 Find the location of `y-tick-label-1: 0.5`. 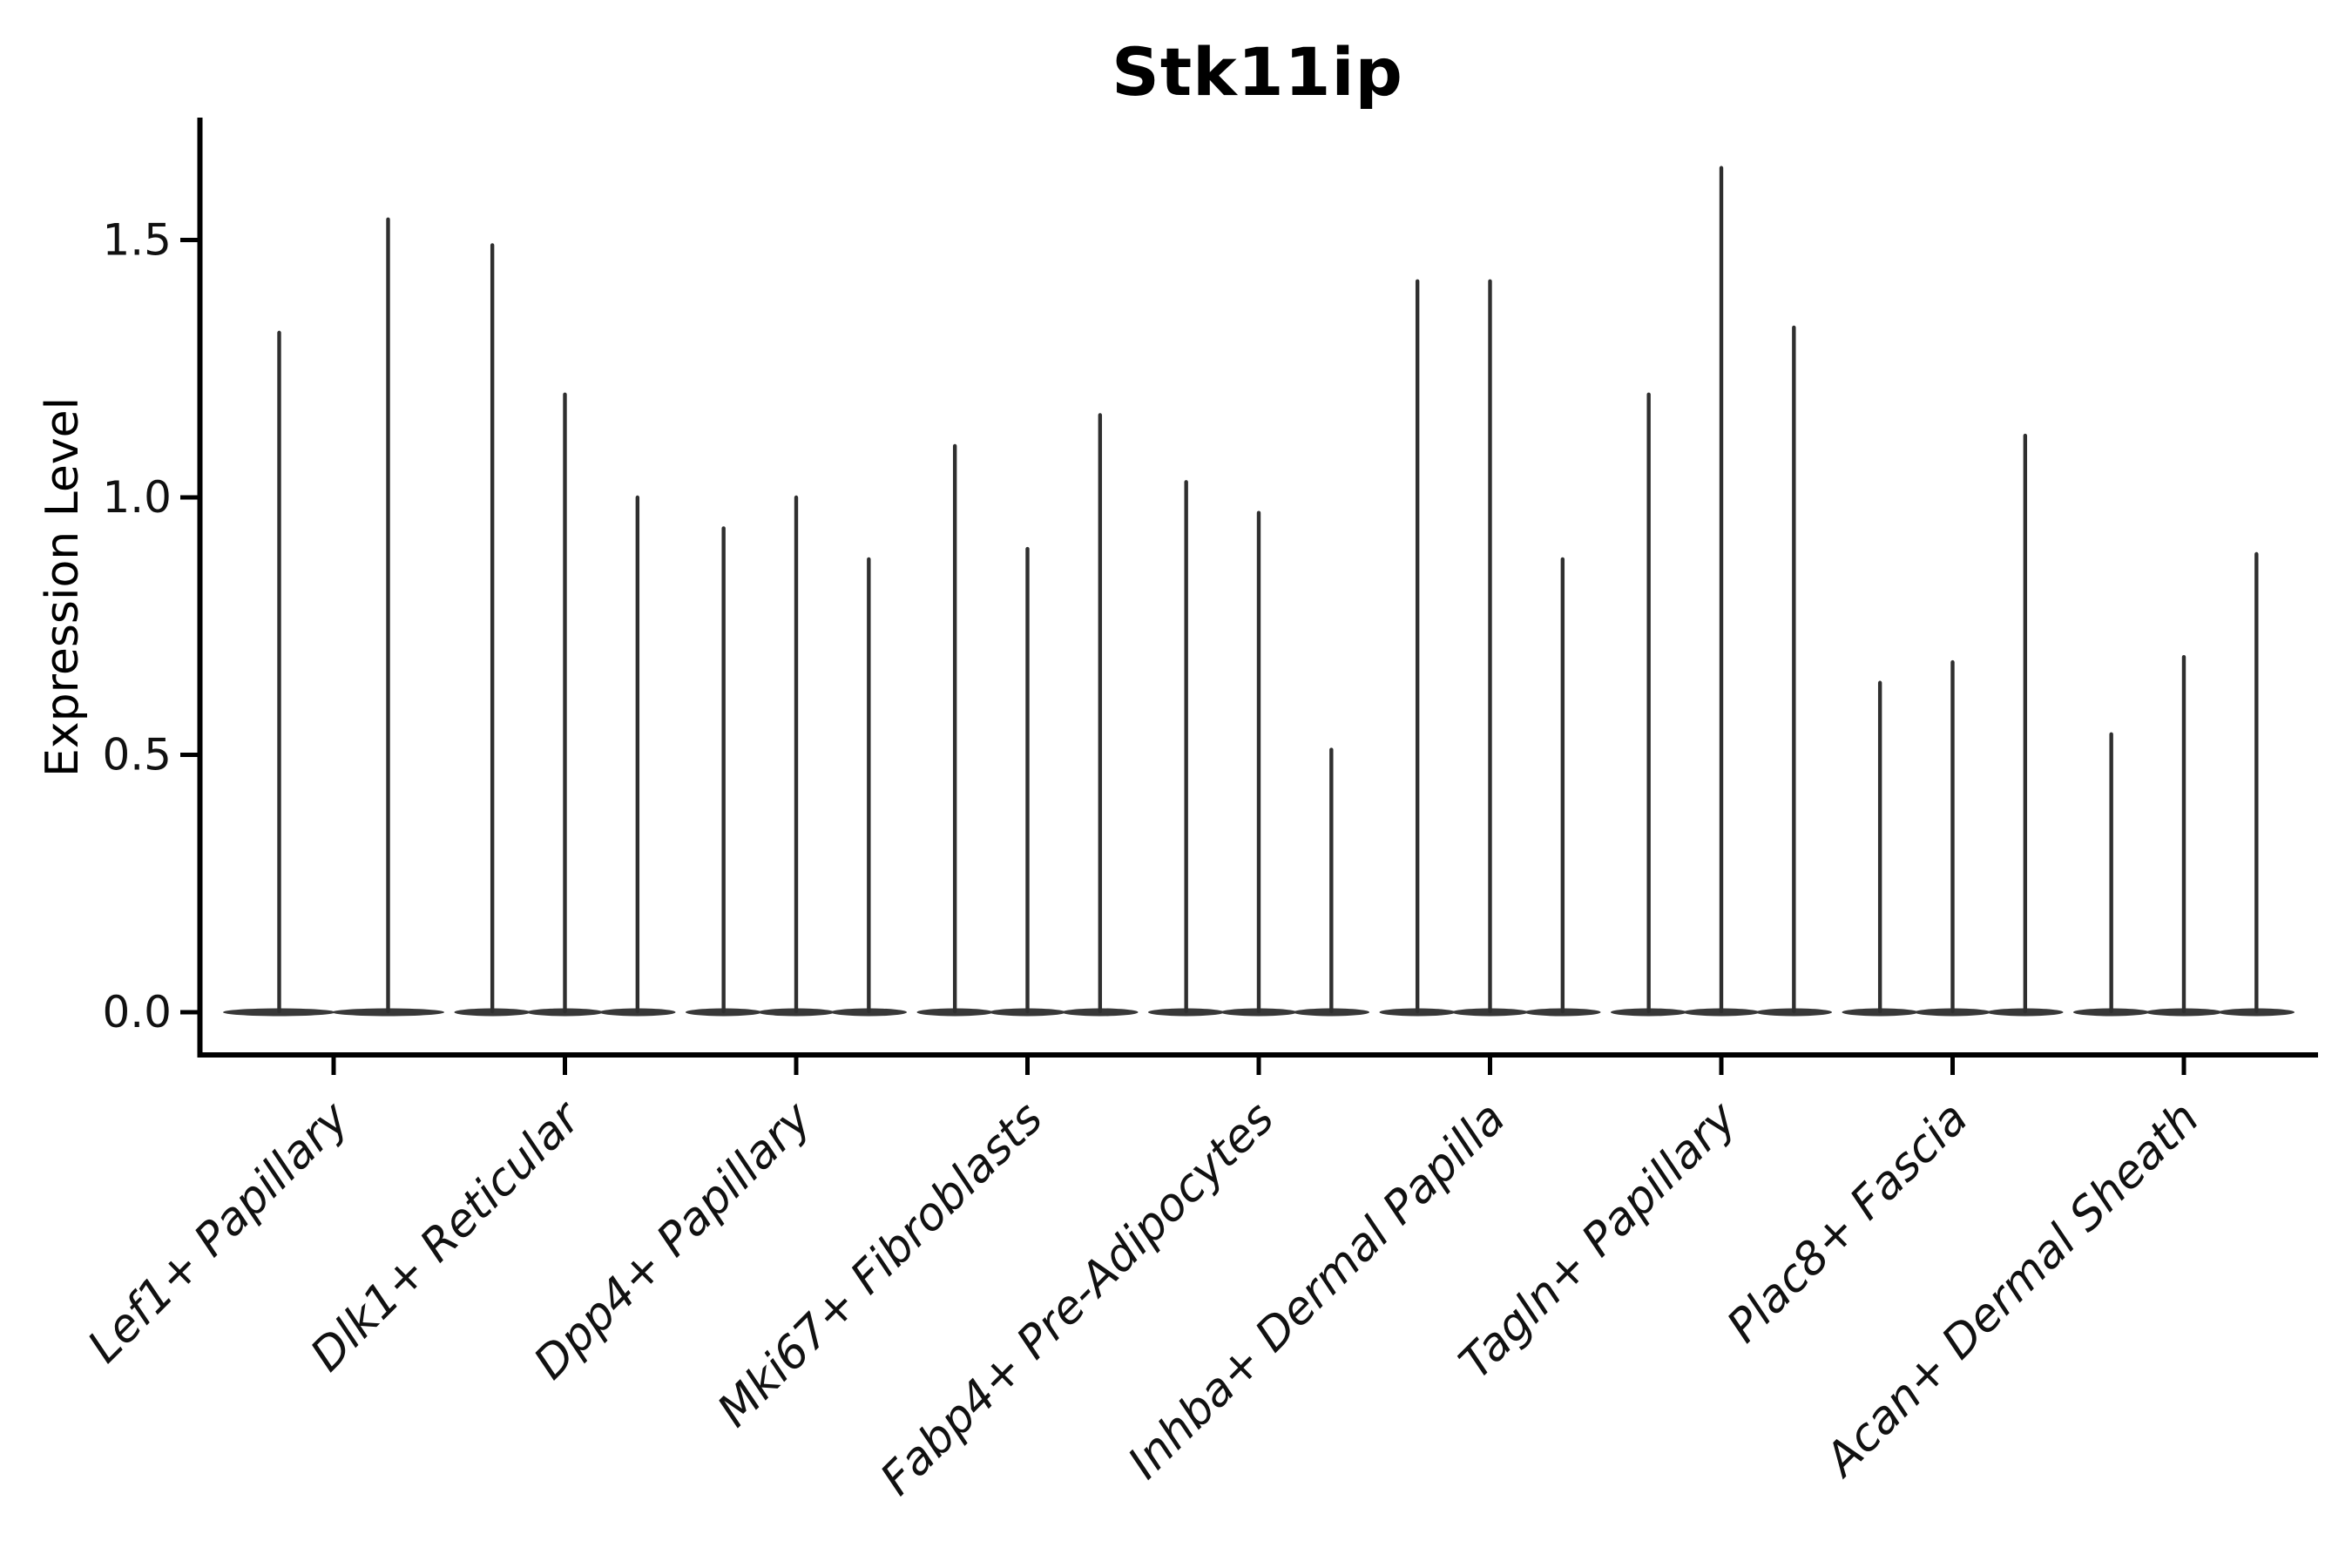

y-tick-label-1: 0.5 is located at coordinates (137, 756).